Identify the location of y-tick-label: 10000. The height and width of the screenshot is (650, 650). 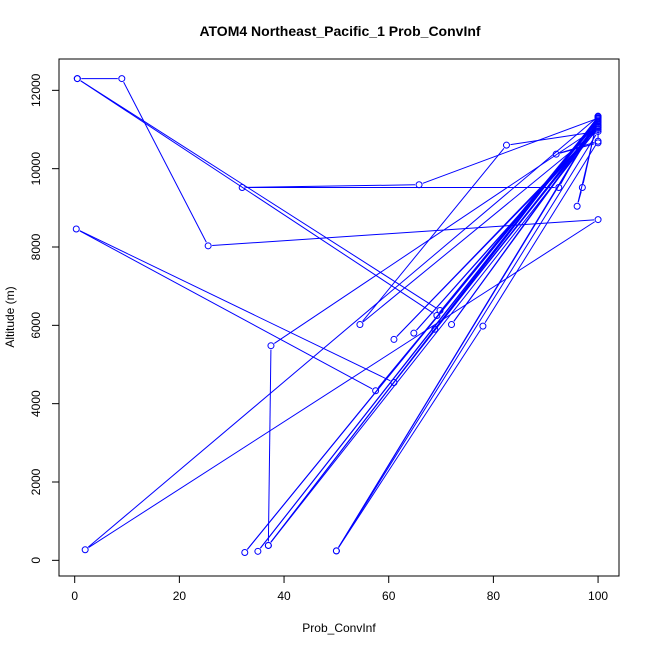
(36, 169).